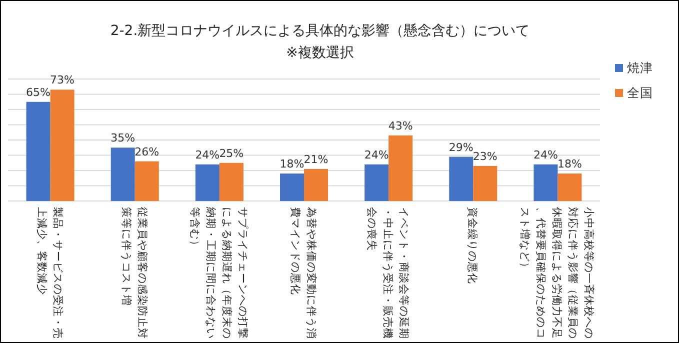 The width and height of the screenshot is (679, 343). Describe the element at coordinates (62, 80) in the screenshot. I see `data-label: 73%` at that location.